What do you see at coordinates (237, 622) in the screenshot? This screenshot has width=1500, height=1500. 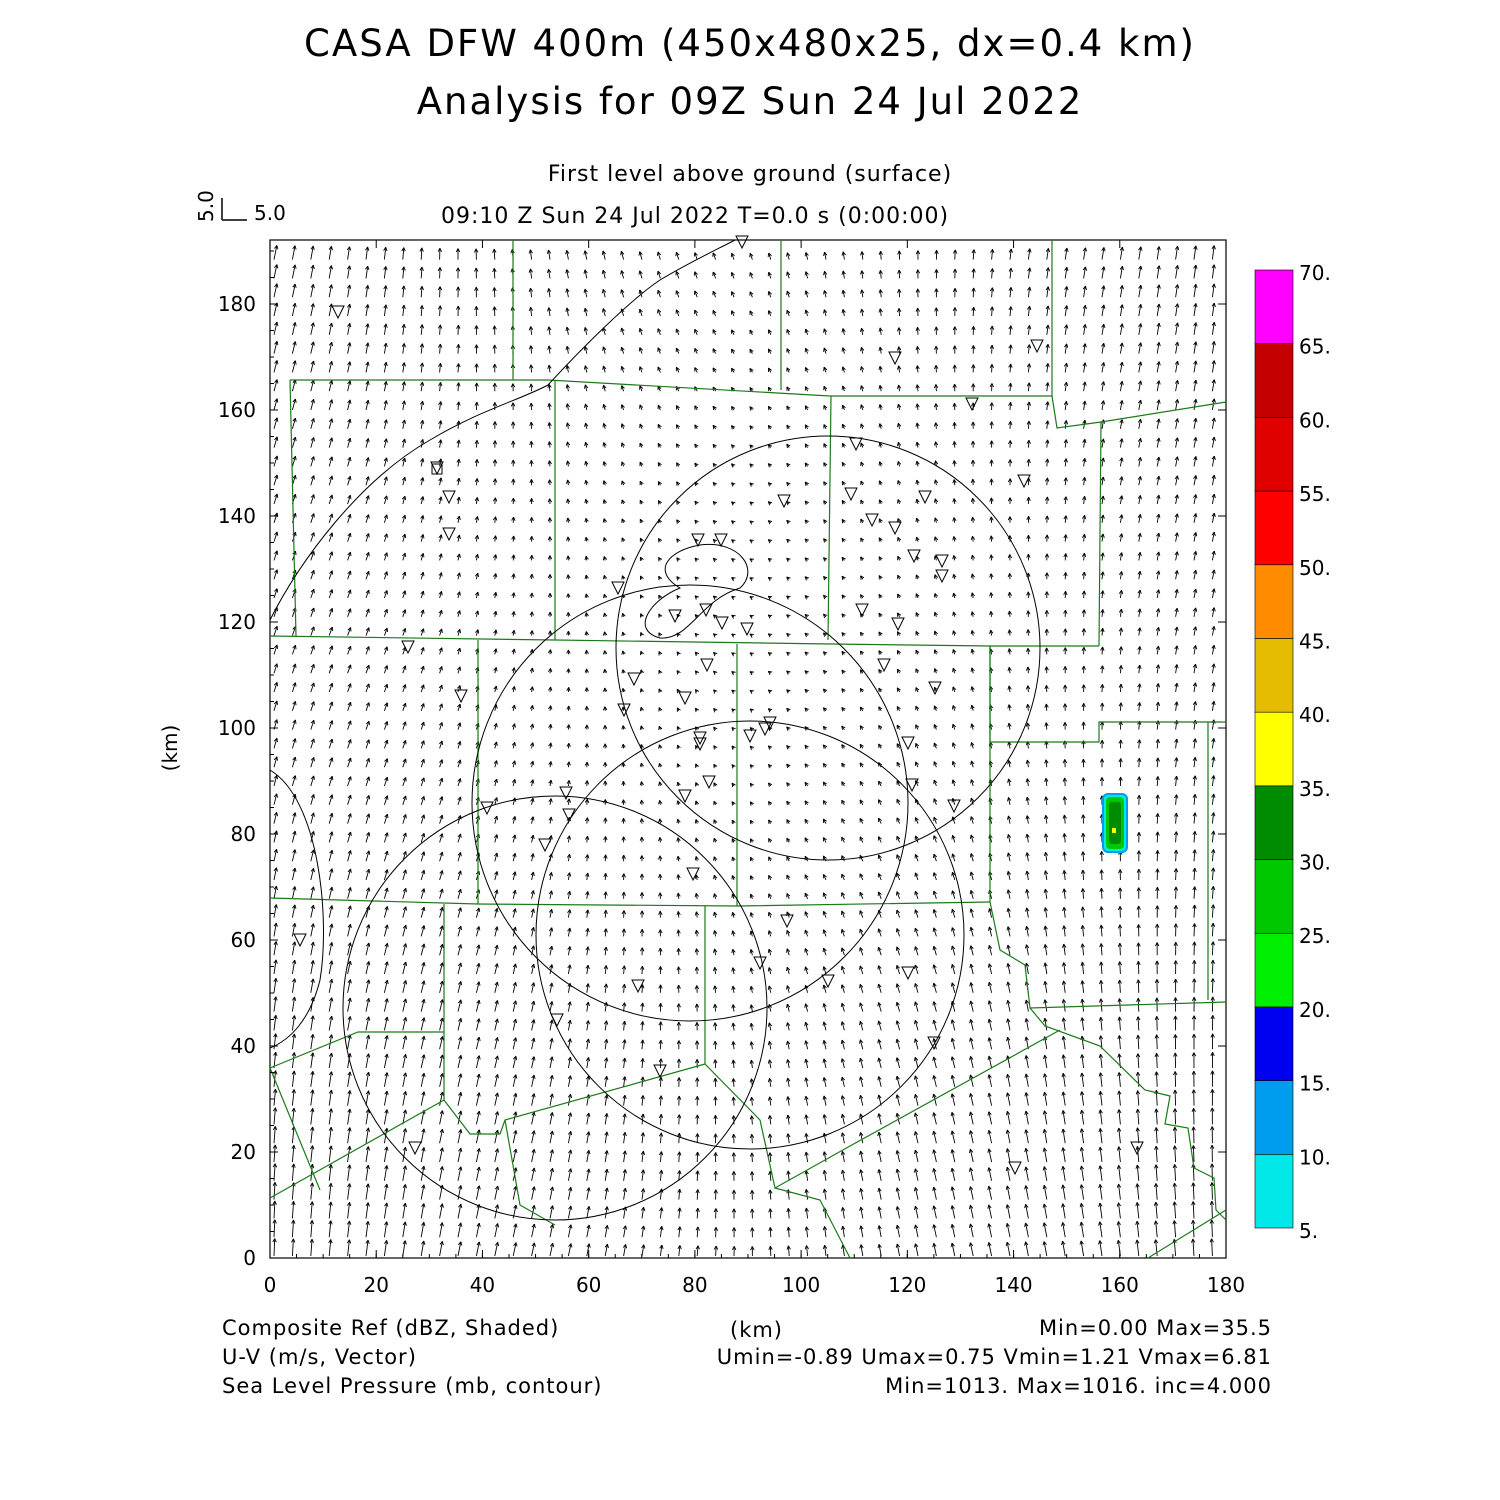 I see `y-tick-label: 120` at bounding box center [237, 622].